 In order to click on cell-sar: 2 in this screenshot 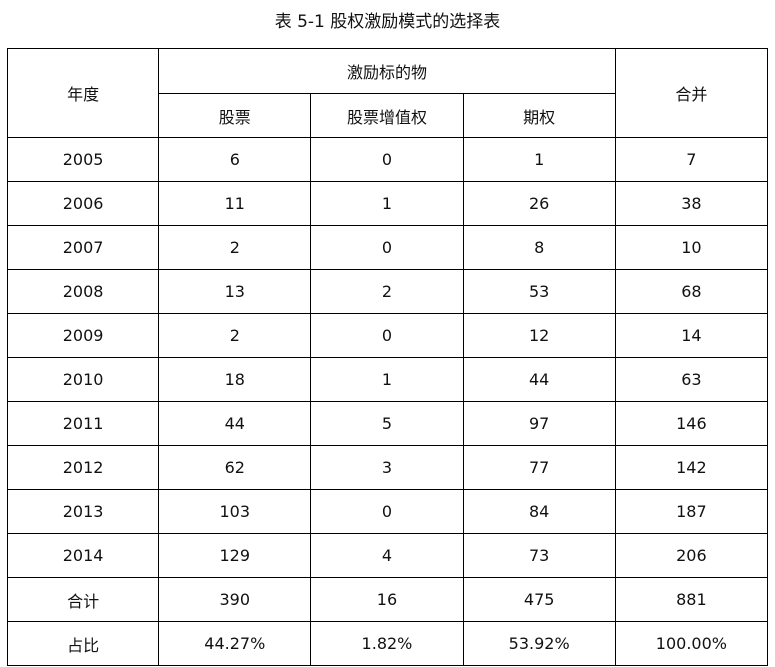, I will do `click(387, 291)`.